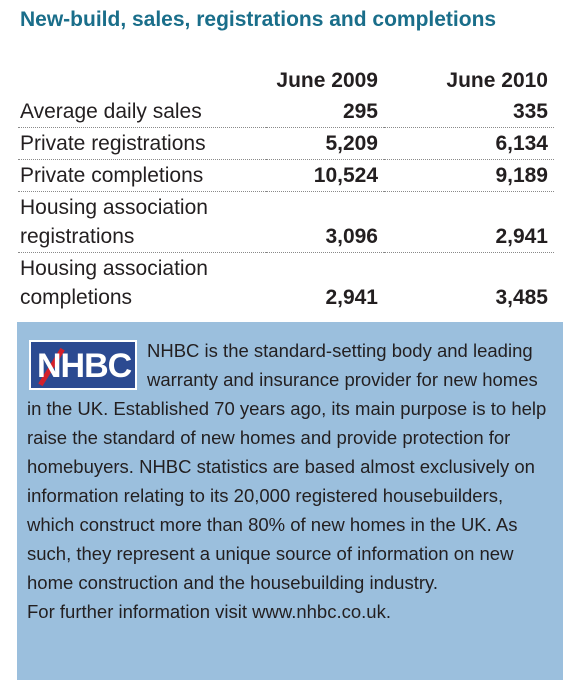 This screenshot has width=580, height=697. Describe the element at coordinates (325, 222) in the screenshot. I see `value-cell: 3,096` at that location.